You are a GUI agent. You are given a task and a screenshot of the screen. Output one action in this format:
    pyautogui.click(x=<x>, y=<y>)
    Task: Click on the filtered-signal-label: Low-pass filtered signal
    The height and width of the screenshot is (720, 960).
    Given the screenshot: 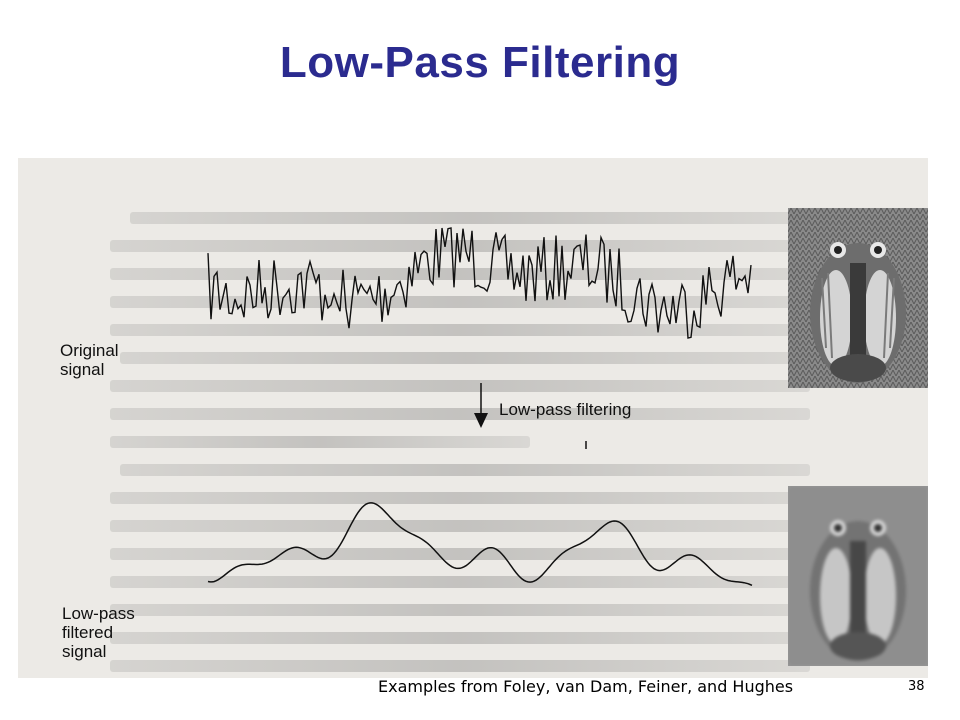 What is the action you would take?
    pyautogui.click(x=98, y=632)
    